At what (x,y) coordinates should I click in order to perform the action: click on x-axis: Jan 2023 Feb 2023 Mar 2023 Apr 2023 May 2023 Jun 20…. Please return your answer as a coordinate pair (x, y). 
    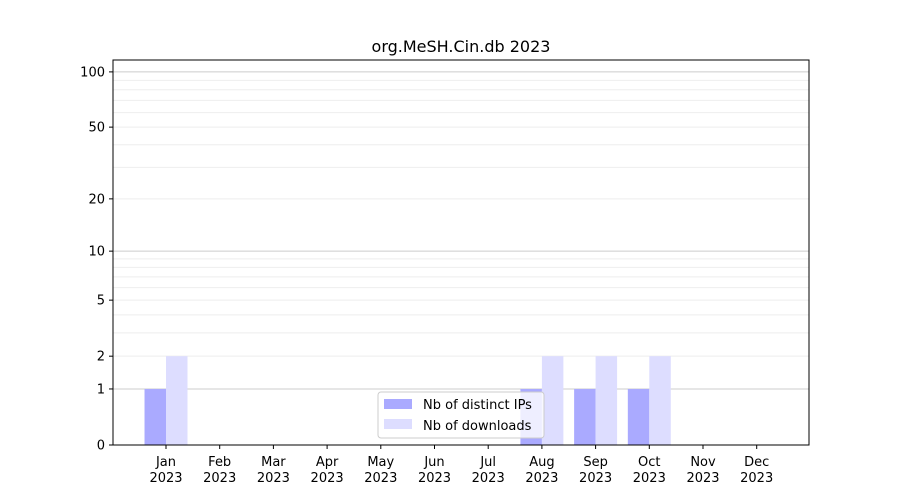
    Looking at the image, I should click on (461, 465).